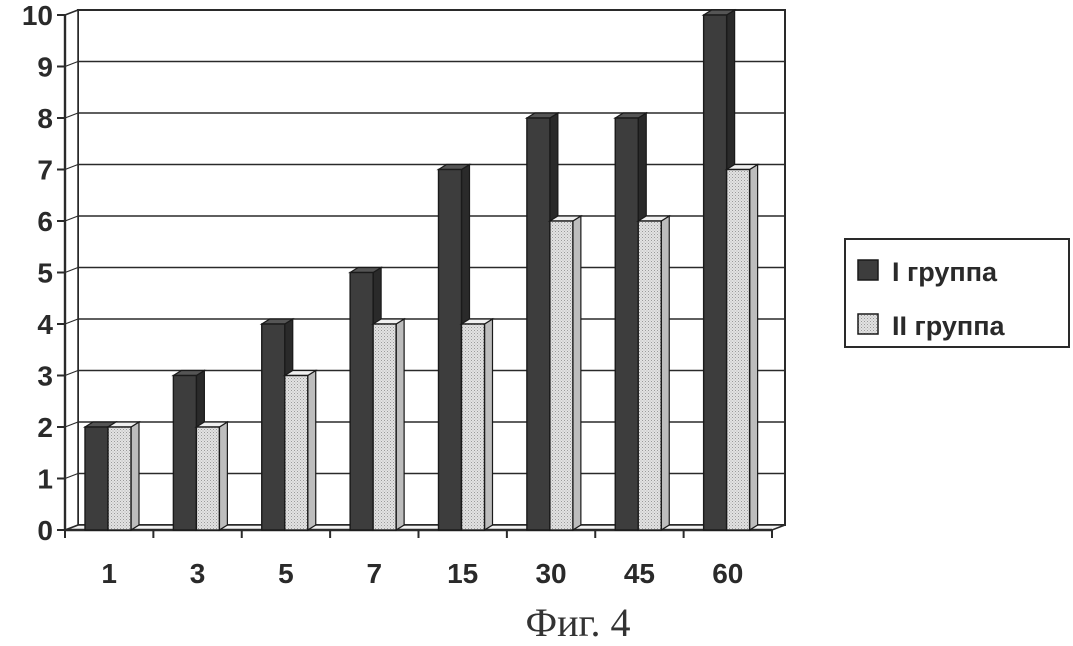 This screenshot has height=646, width=1073. What do you see at coordinates (949, 326) in the screenshot?
I see `legend-label-series-2: II группа` at bounding box center [949, 326].